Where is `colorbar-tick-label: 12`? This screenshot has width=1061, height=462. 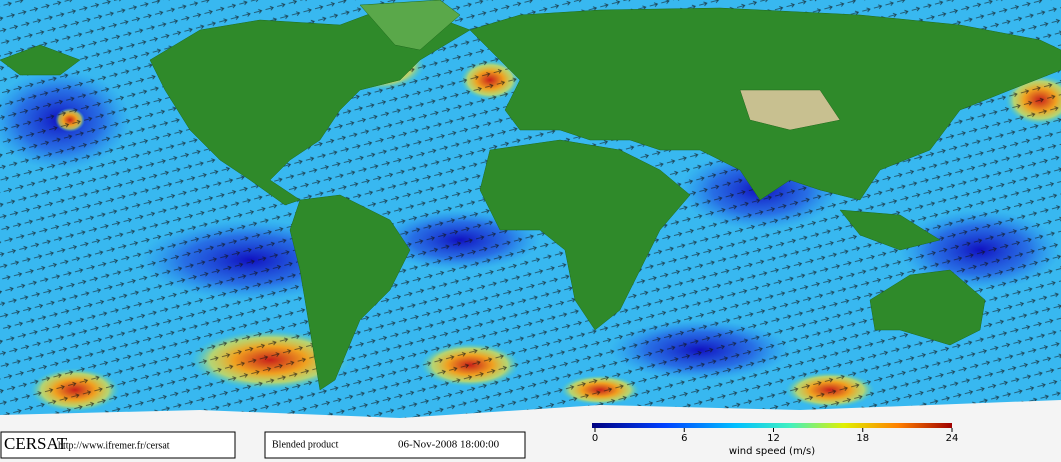
colorbar-tick-label: 12 is located at coordinates (773, 438).